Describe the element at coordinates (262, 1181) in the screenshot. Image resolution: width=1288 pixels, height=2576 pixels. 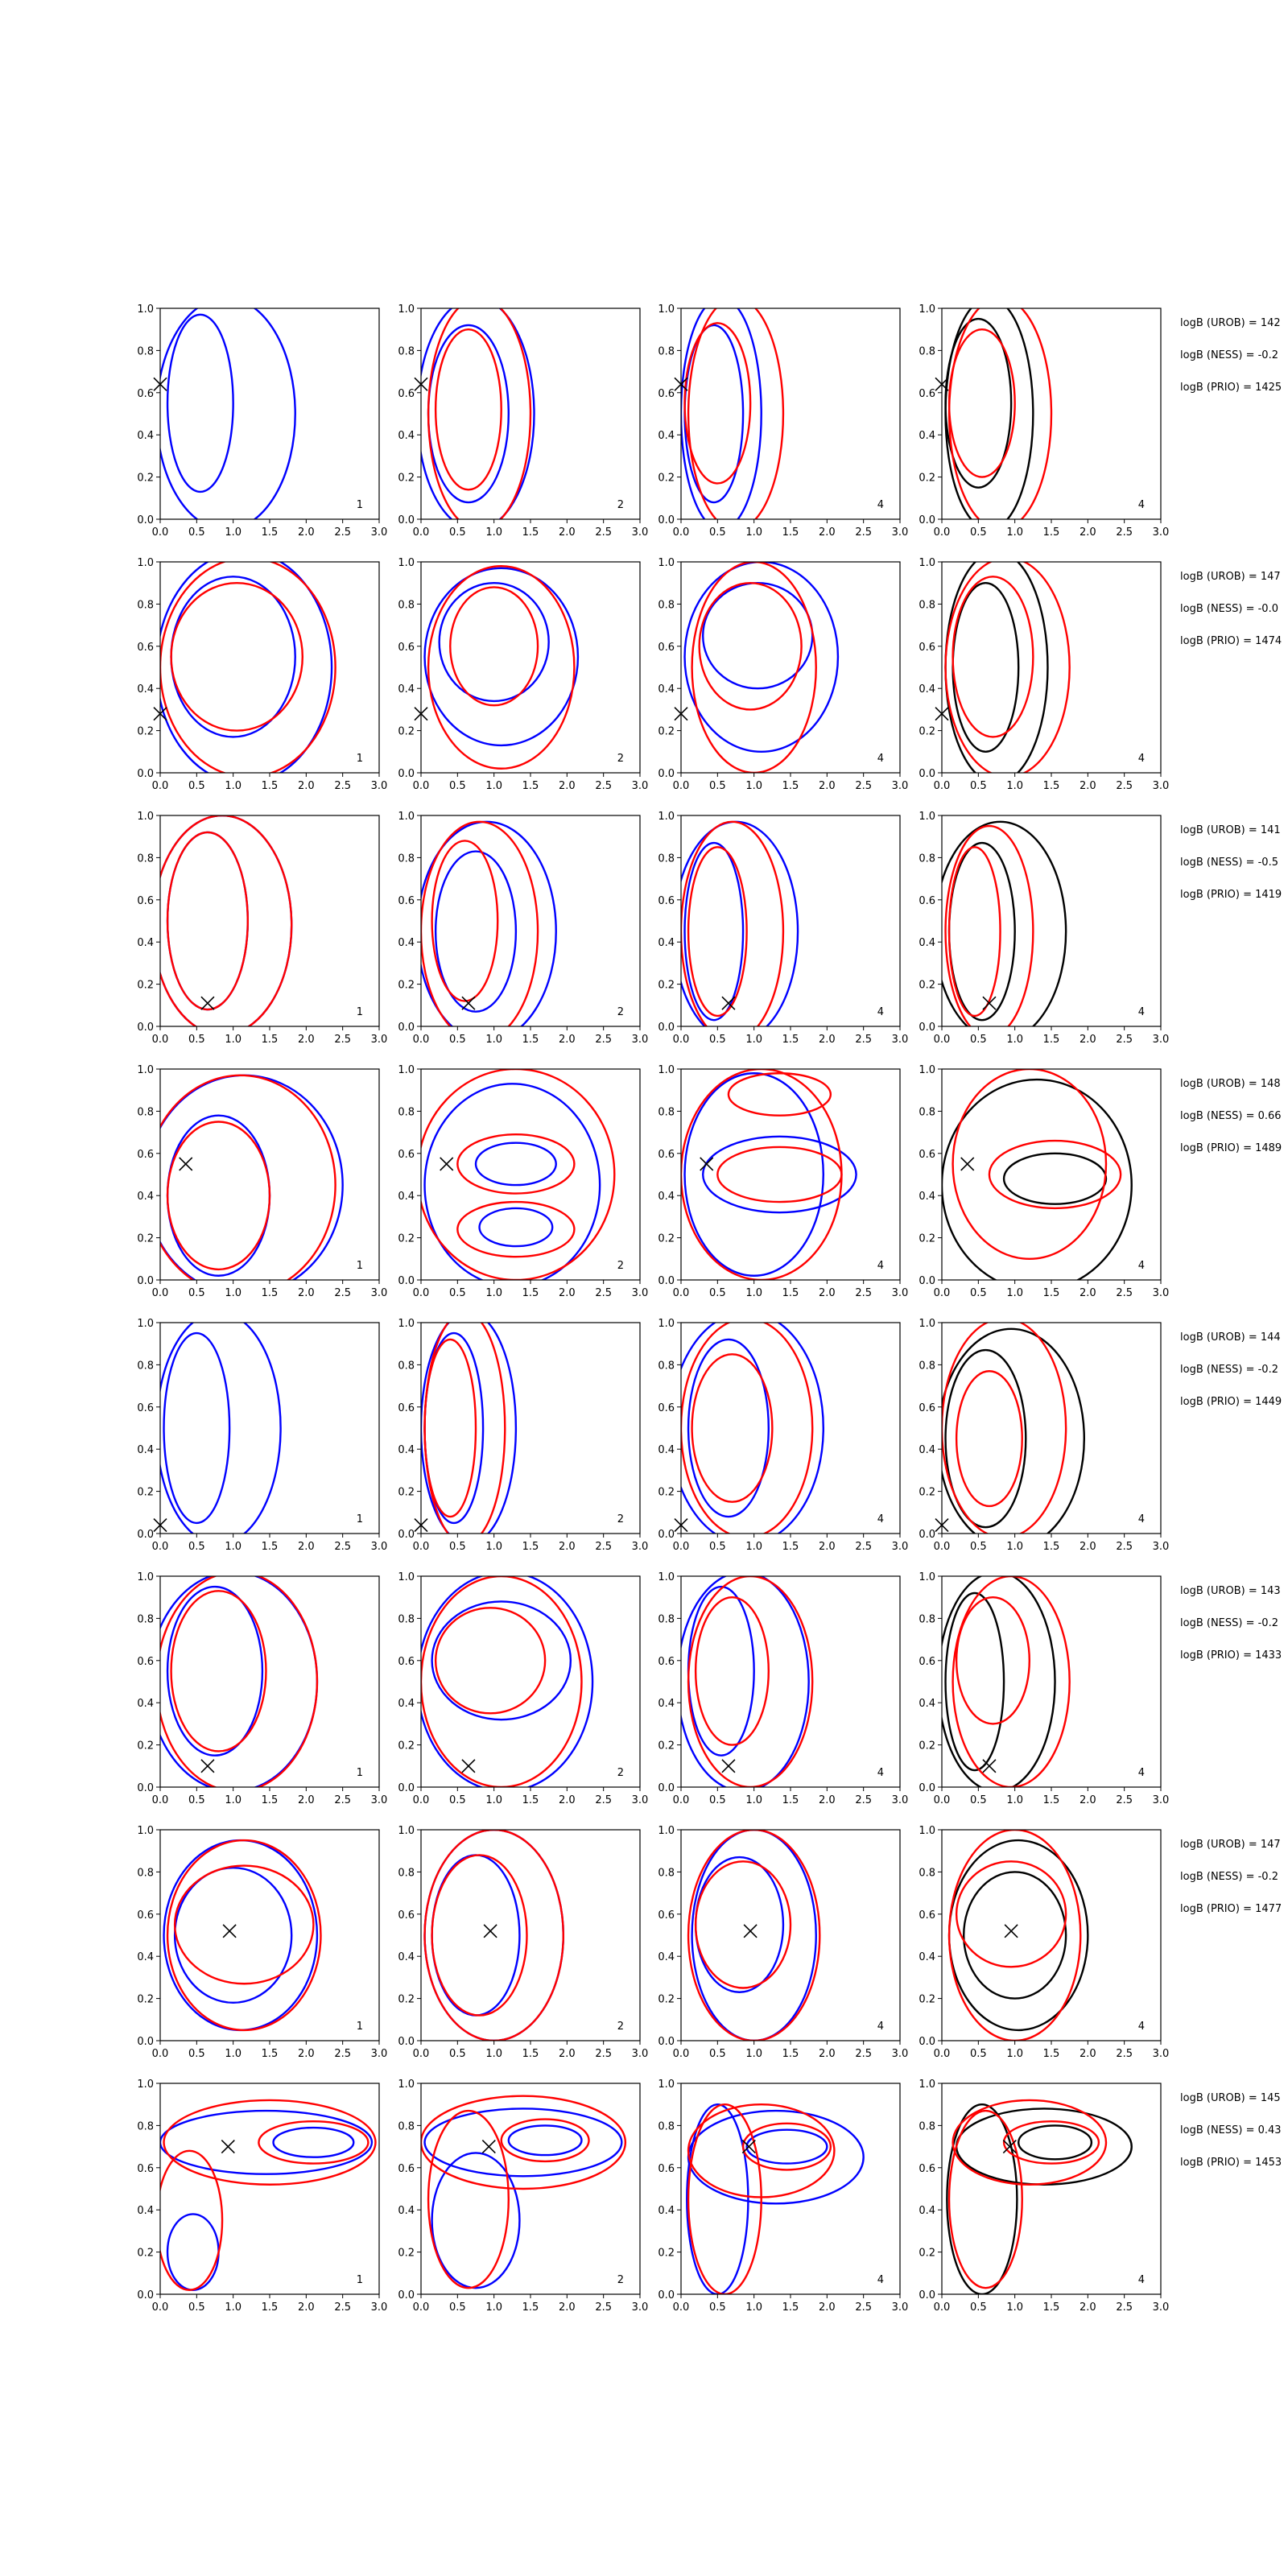
I see `panel-r4-c1: 0.0 0.5 1.0 1.5 2.0 2.5 3.0 0.0 0.2 0.4 0.6 0.8 1.0 1` at that location.